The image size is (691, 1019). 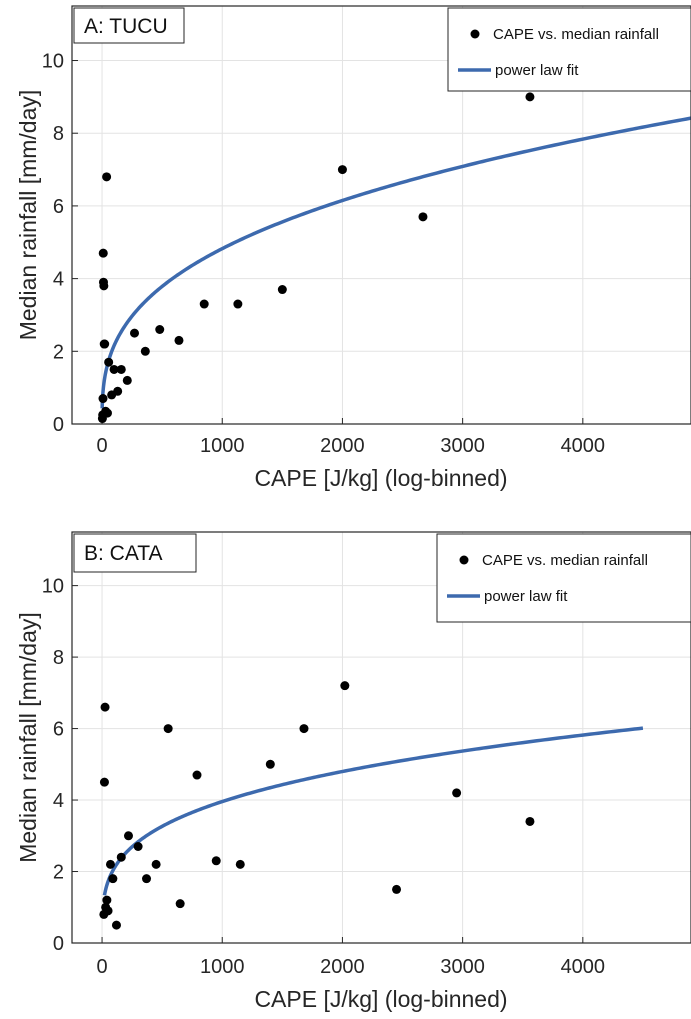 I want to click on panel-label-a: A: TUCU, so click(x=126, y=26).